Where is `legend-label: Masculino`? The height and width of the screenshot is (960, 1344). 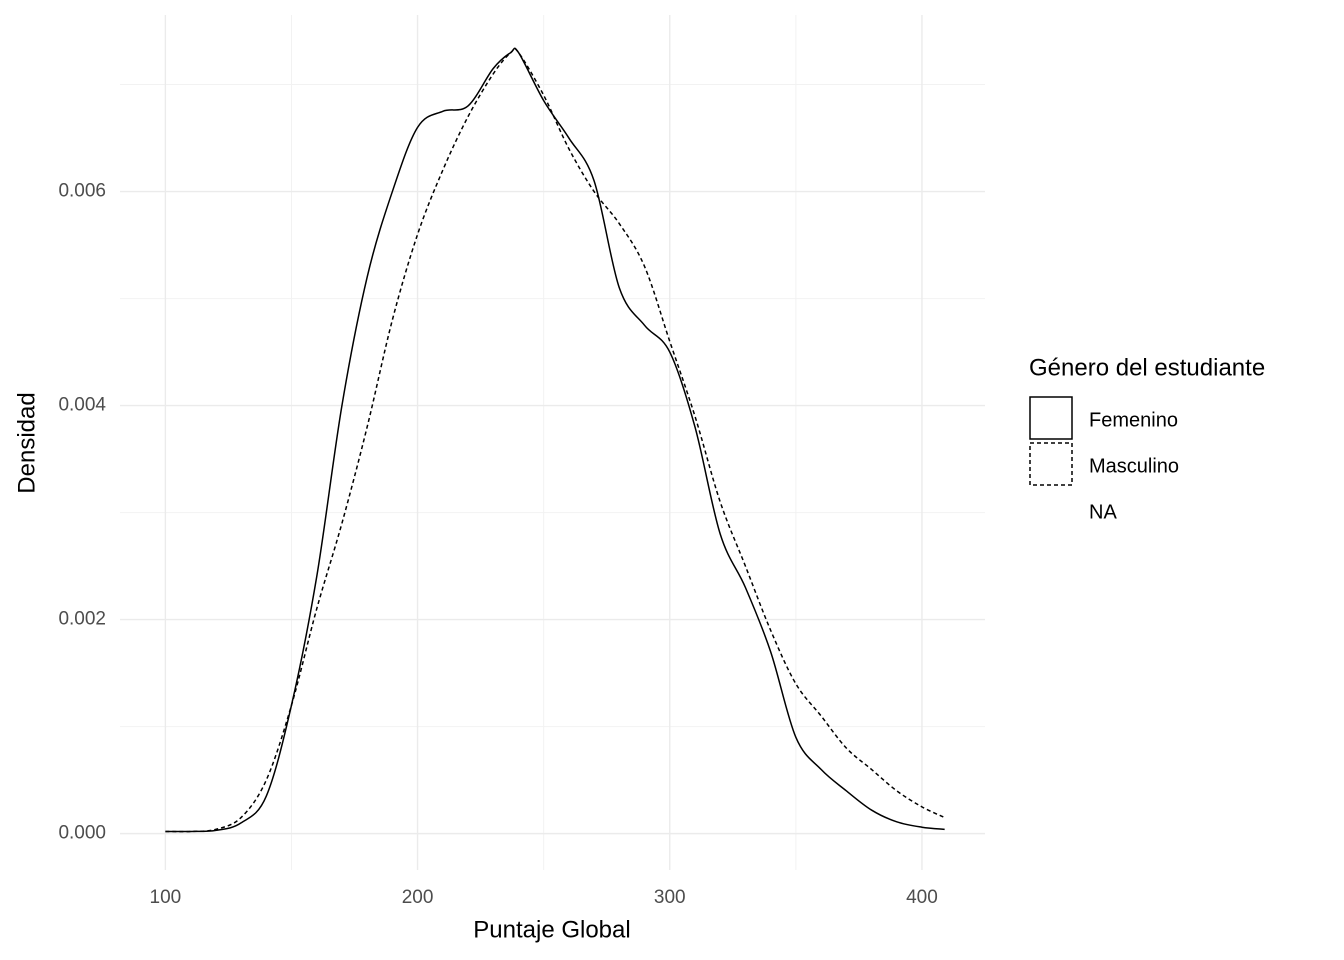
legend-label: Masculino is located at coordinates (1134, 466).